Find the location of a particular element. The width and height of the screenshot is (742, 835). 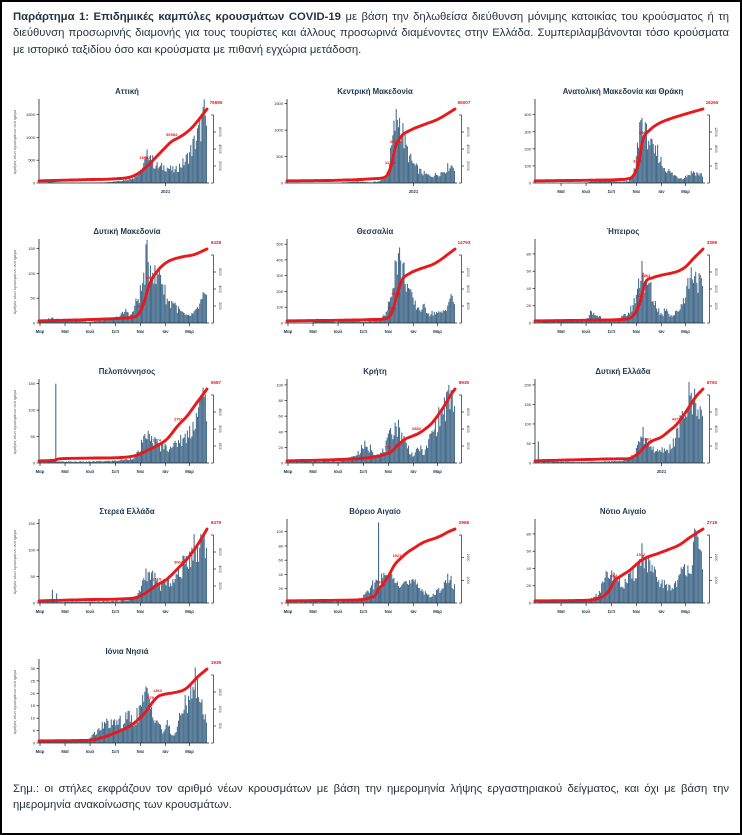

total-annotation: 1939 is located at coordinates (216, 662).